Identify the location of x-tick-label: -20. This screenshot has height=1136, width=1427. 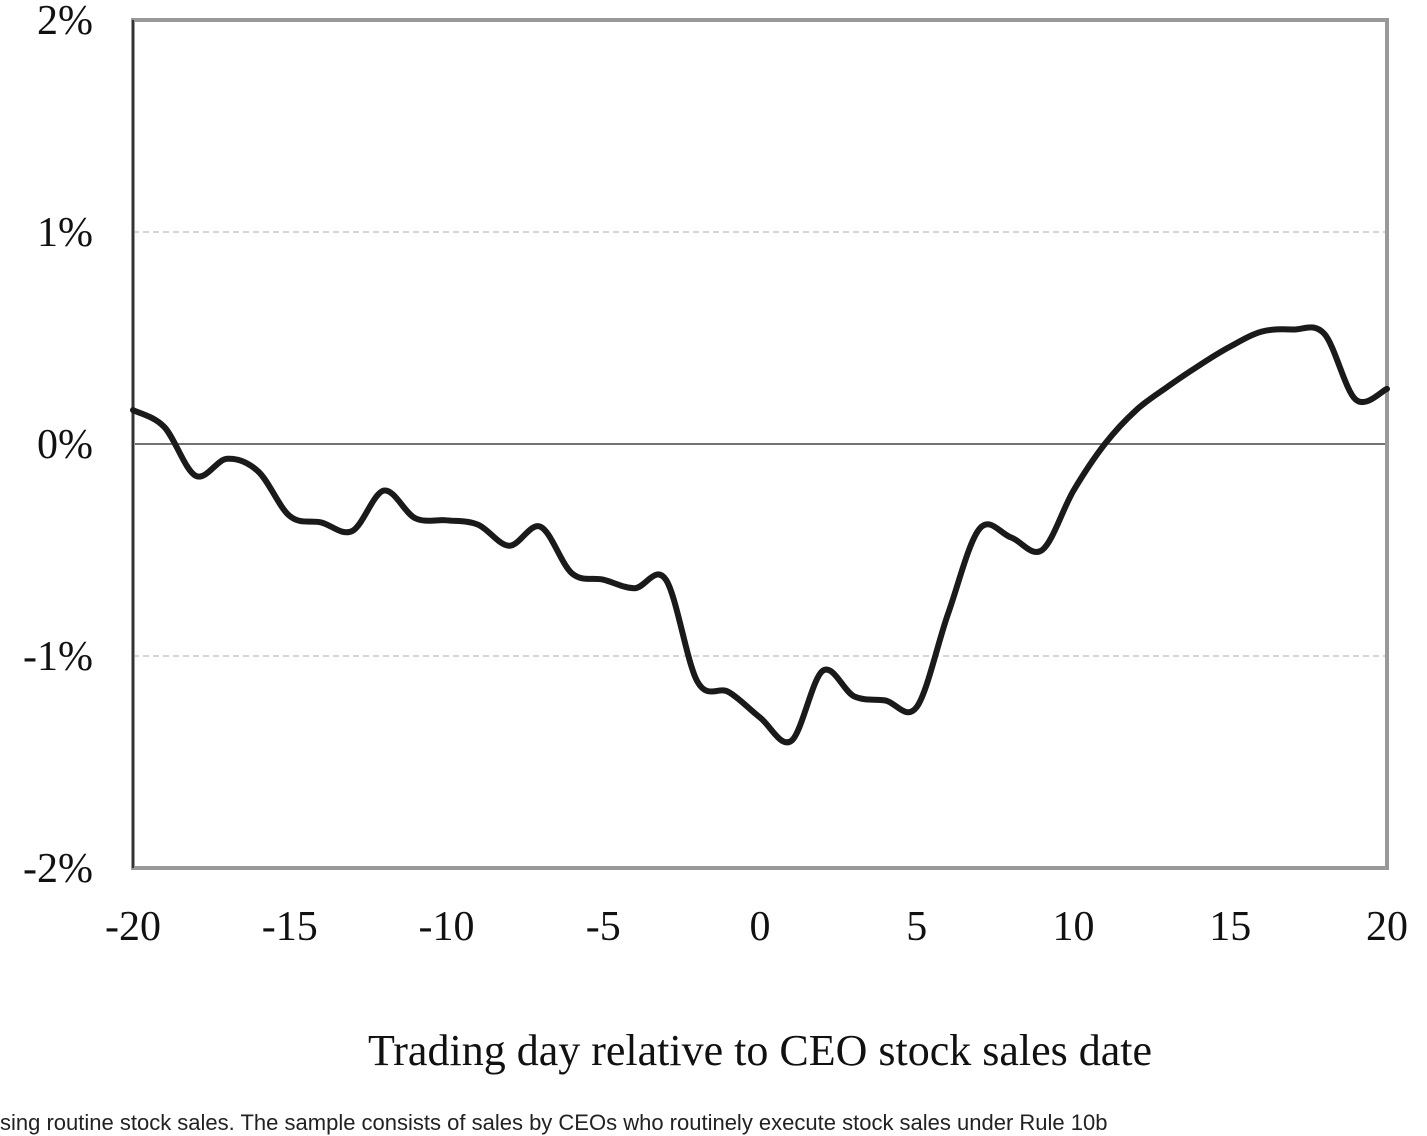
(133, 927).